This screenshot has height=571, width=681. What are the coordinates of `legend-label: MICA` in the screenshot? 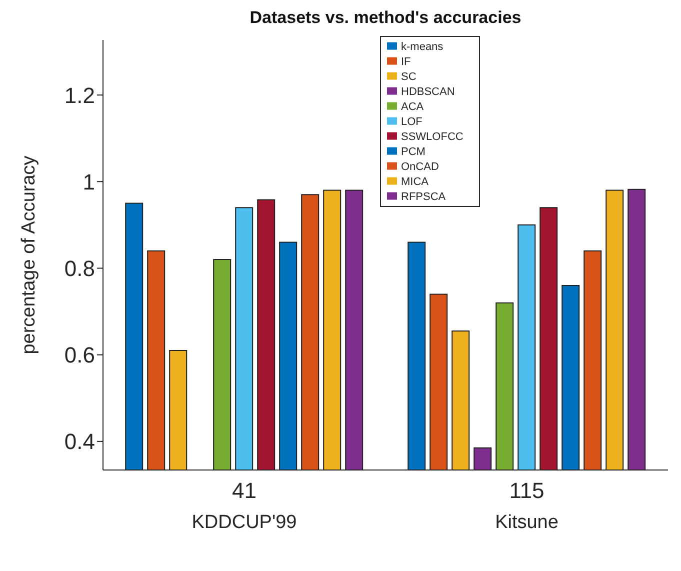 It's located at (414, 182).